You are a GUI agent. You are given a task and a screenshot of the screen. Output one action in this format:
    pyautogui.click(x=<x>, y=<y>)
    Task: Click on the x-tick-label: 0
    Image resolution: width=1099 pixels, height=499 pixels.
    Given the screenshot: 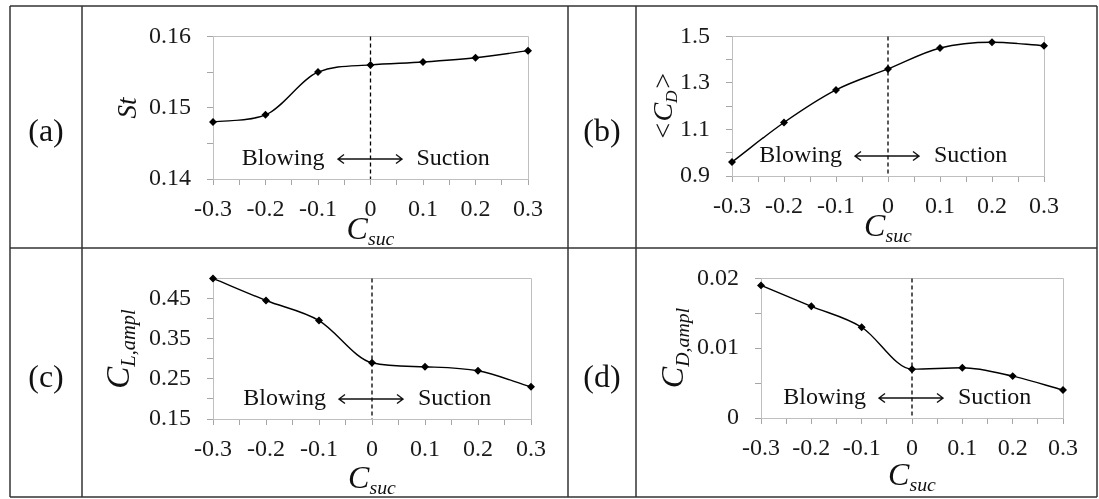 What is the action you would take?
    pyautogui.click(x=372, y=447)
    